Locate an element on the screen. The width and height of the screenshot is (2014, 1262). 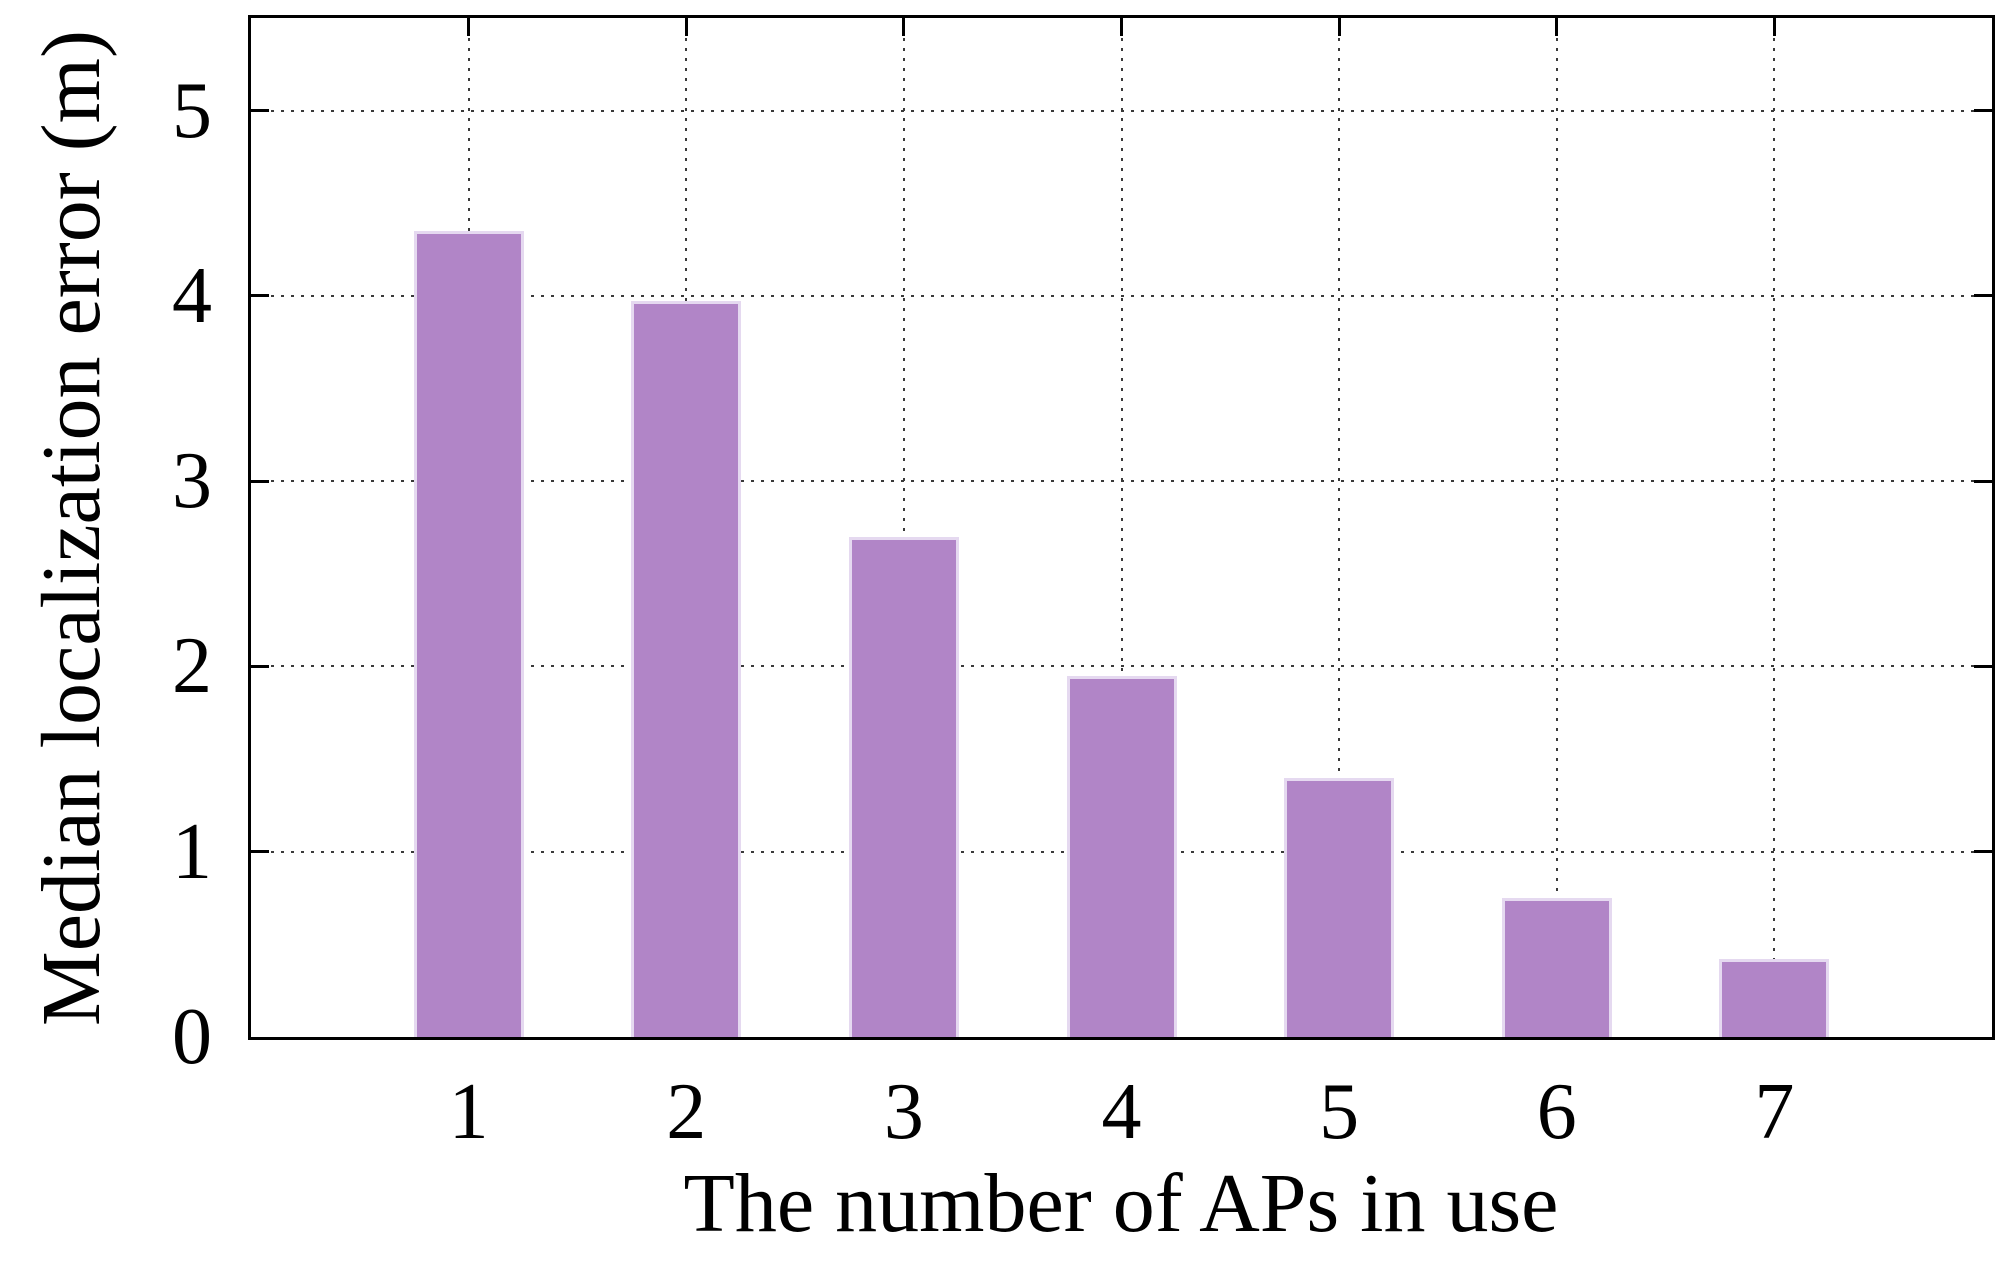
y-tick-label: 0 is located at coordinates (192, 1037).